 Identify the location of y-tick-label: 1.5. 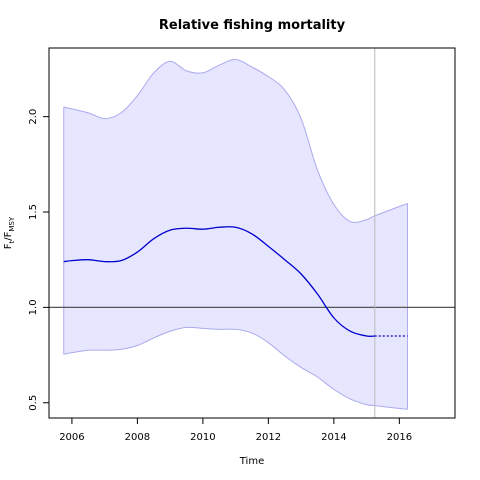
(33, 212).